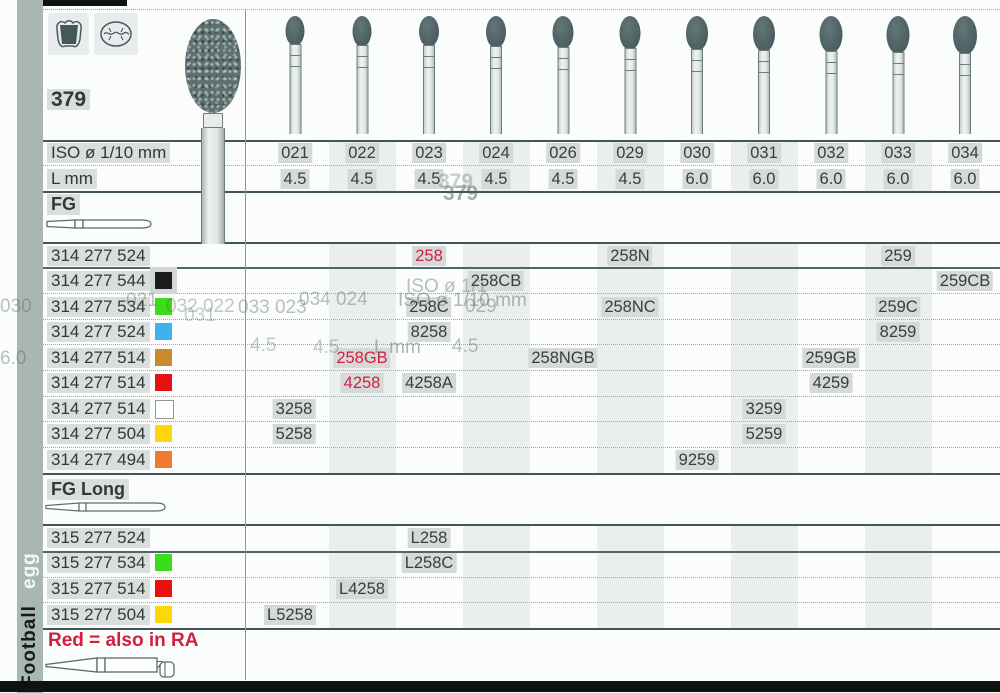 This screenshot has width=1000, height=693. What do you see at coordinates (245, 344) in the screenshot?
I see `code-column-divider` at bounding box center [245, 344].